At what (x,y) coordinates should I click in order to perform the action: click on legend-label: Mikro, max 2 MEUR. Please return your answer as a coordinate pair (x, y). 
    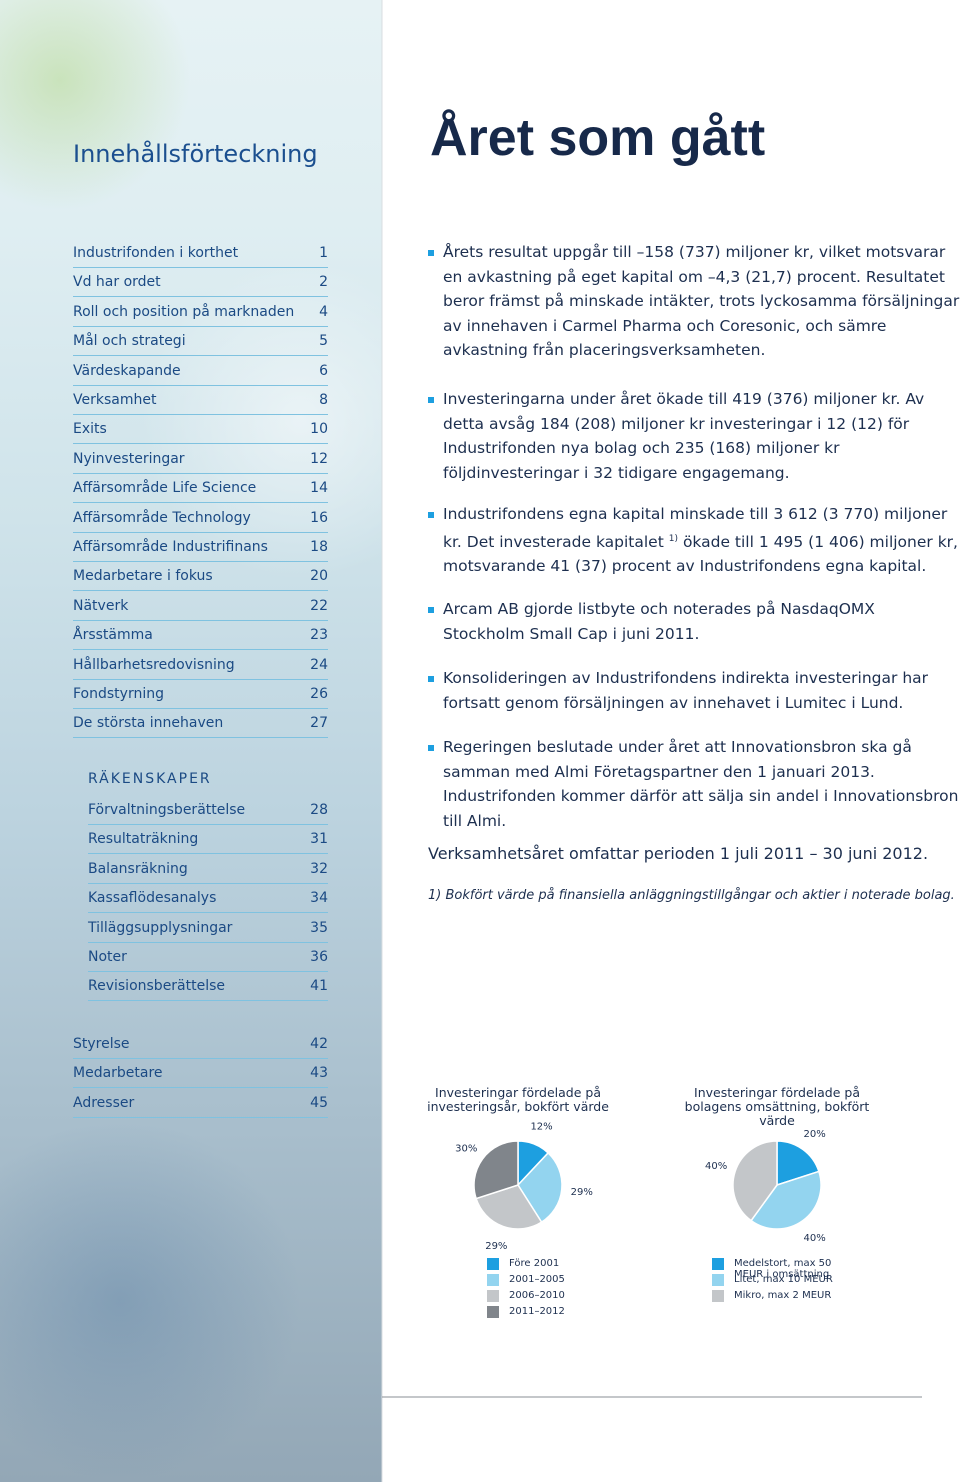
    Looking at the image, I should click on (783, 1295).